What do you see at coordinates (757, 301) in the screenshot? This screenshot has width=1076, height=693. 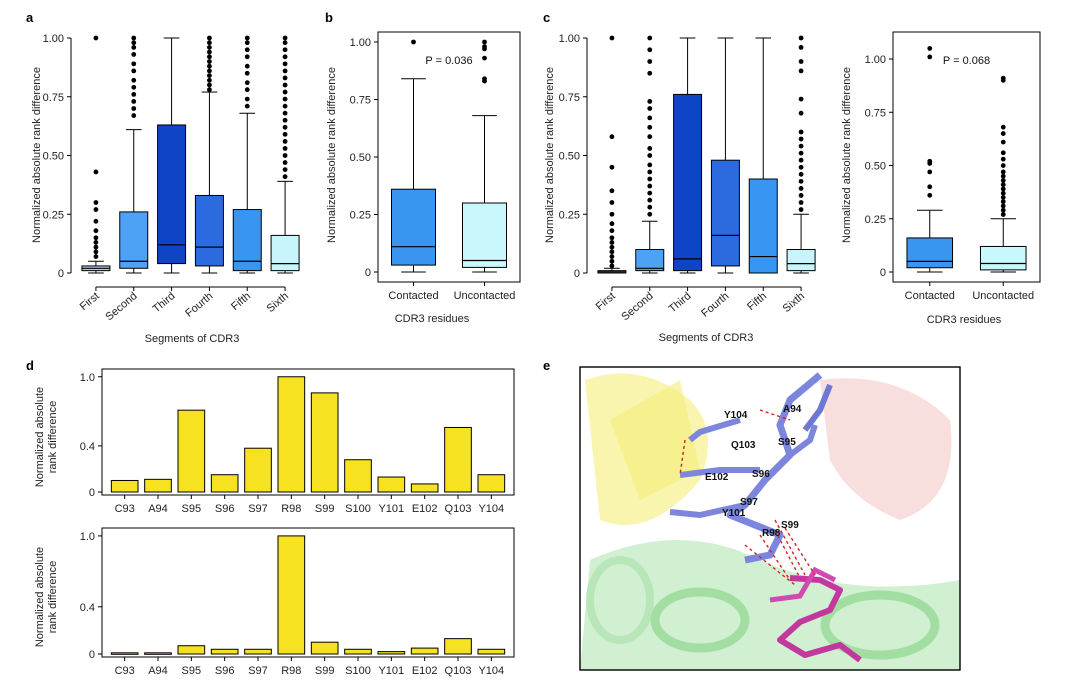 I see `x-tick-label-fifth: Fifth` at bounding box center [757, 301].